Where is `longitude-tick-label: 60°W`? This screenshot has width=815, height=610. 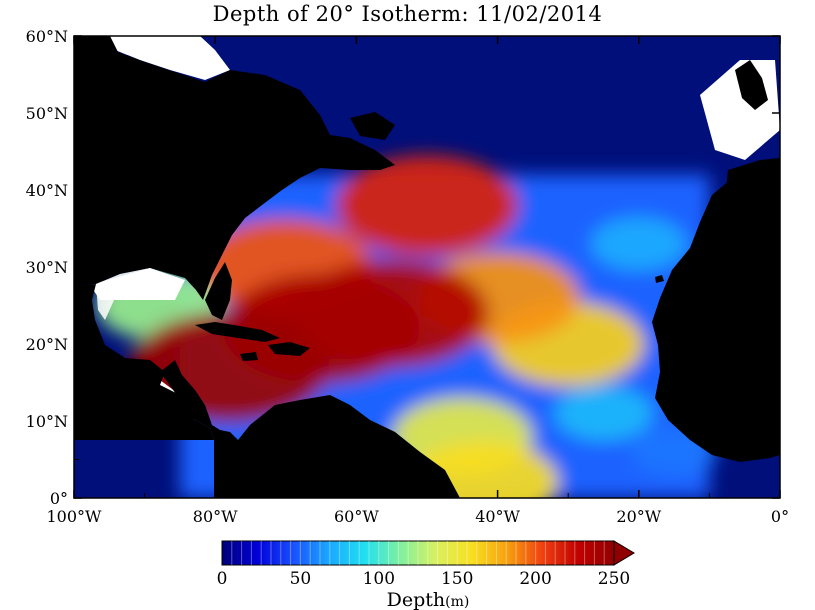 longitude-tick-label: 60°W is located at coordinates (356, 516).